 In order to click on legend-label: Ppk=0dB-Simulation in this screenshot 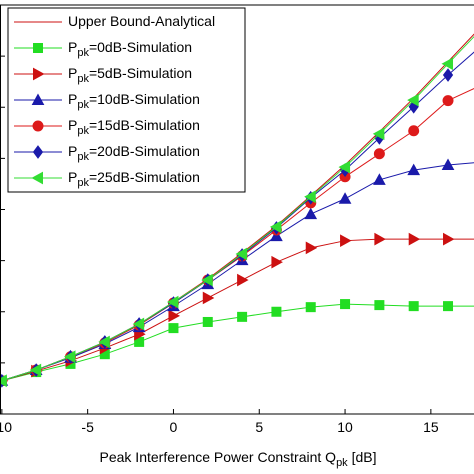, I will do `click(130, 49)`.